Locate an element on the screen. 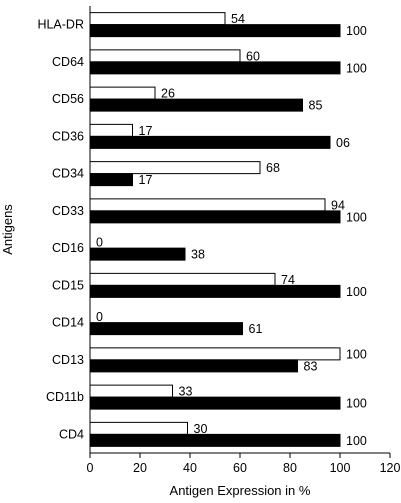 The width and height of the screenshot is (401, 503). data-label: 54 is located at coordinates (238, 19).